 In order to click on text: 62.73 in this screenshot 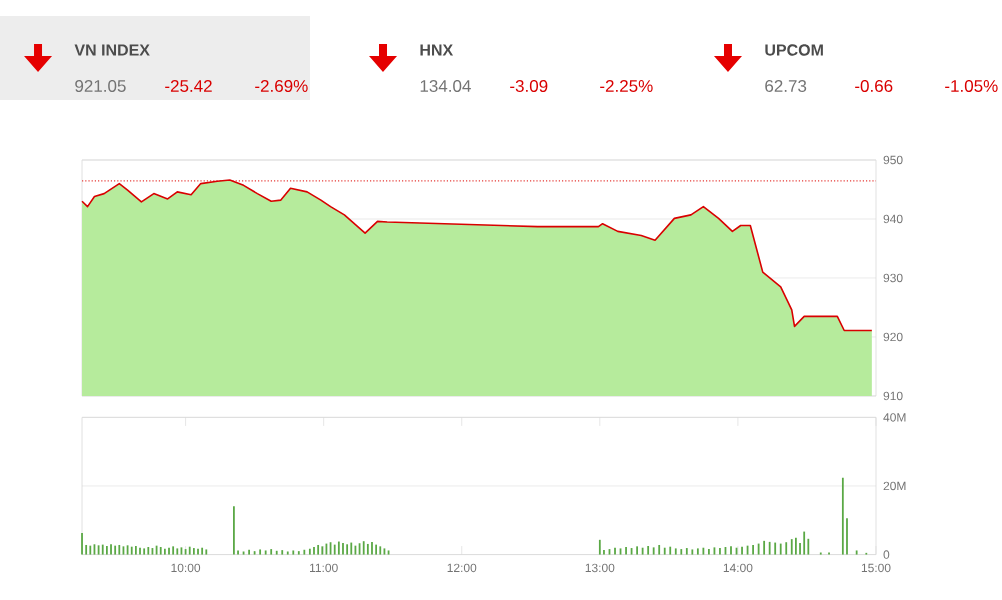, I will do `click(786, 85)`.